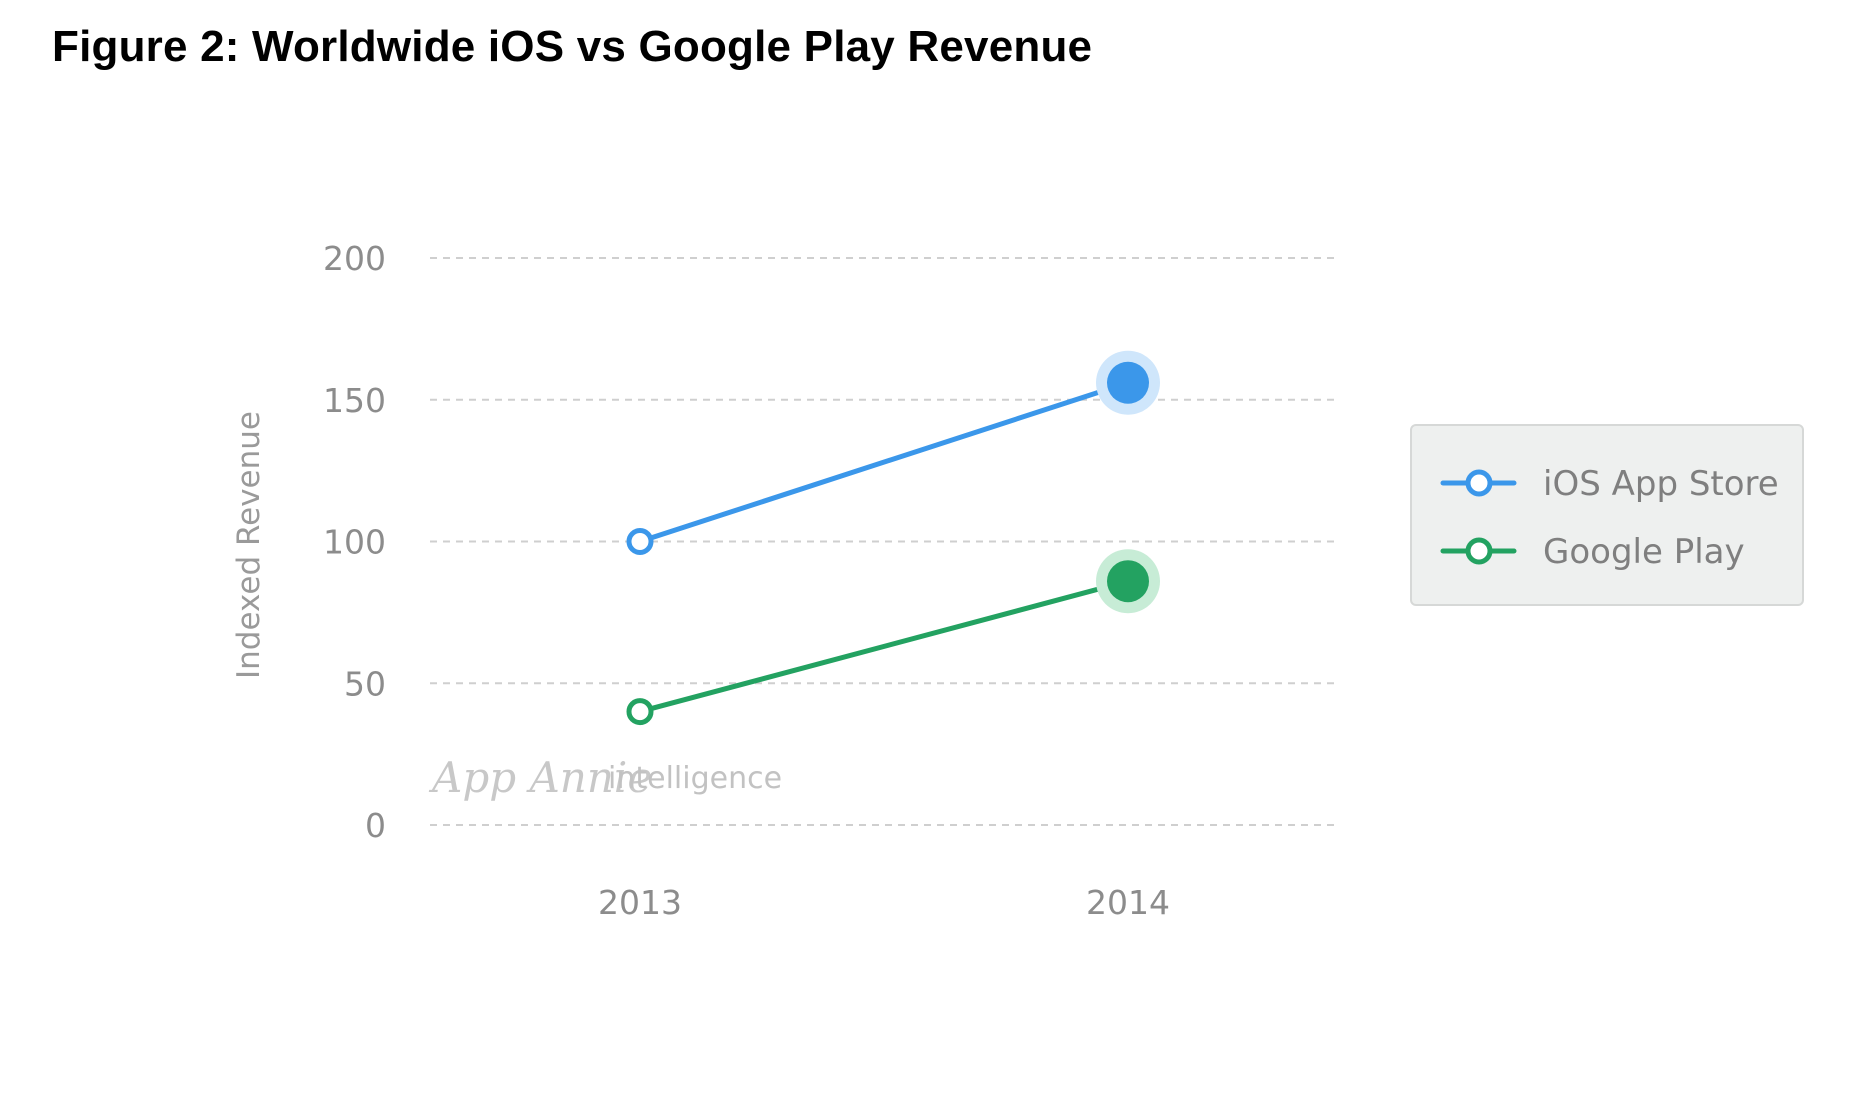 This screenshot has width=1857, height=1096. What do you see at coordinates (884, 462) in the screenshot?
I see `series-line-ios-app-store` at bounding box center [884, 462].